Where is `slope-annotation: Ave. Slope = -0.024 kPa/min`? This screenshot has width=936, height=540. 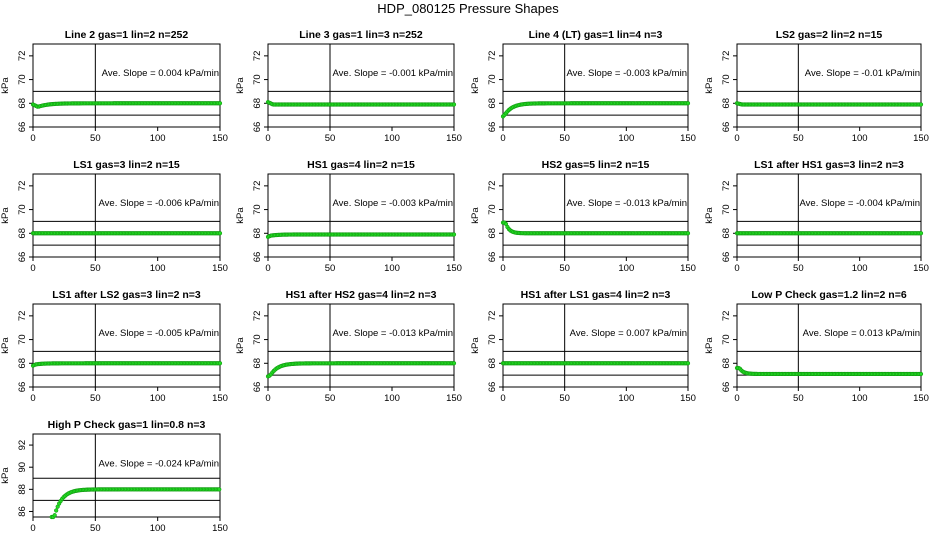 slope-annotation: Ave. Slope = -0.024 kPa/min is located at coordinates (159, 464).